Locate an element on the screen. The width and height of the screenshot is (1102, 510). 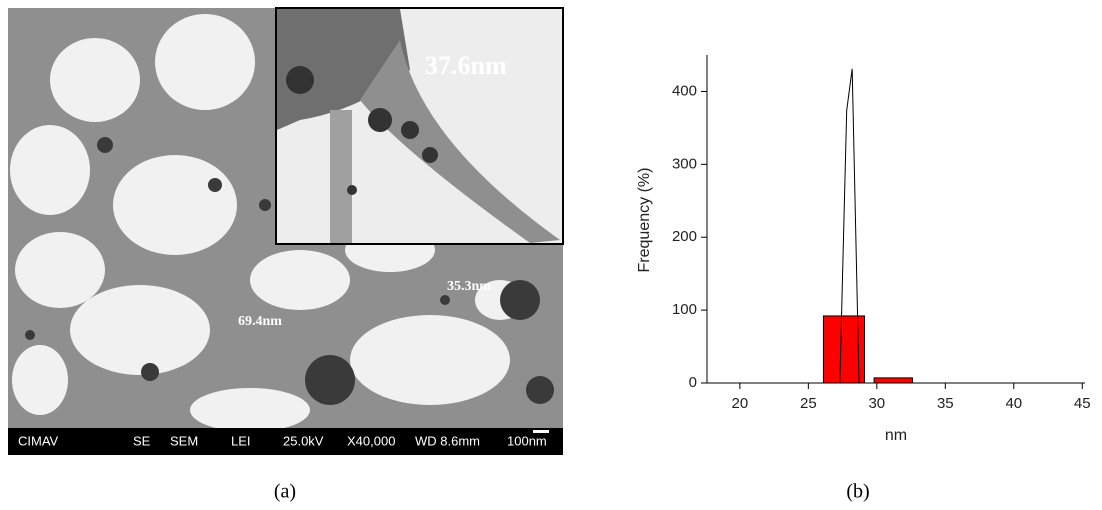
x-tick-label: 35 is located at coordinates (945, 403).